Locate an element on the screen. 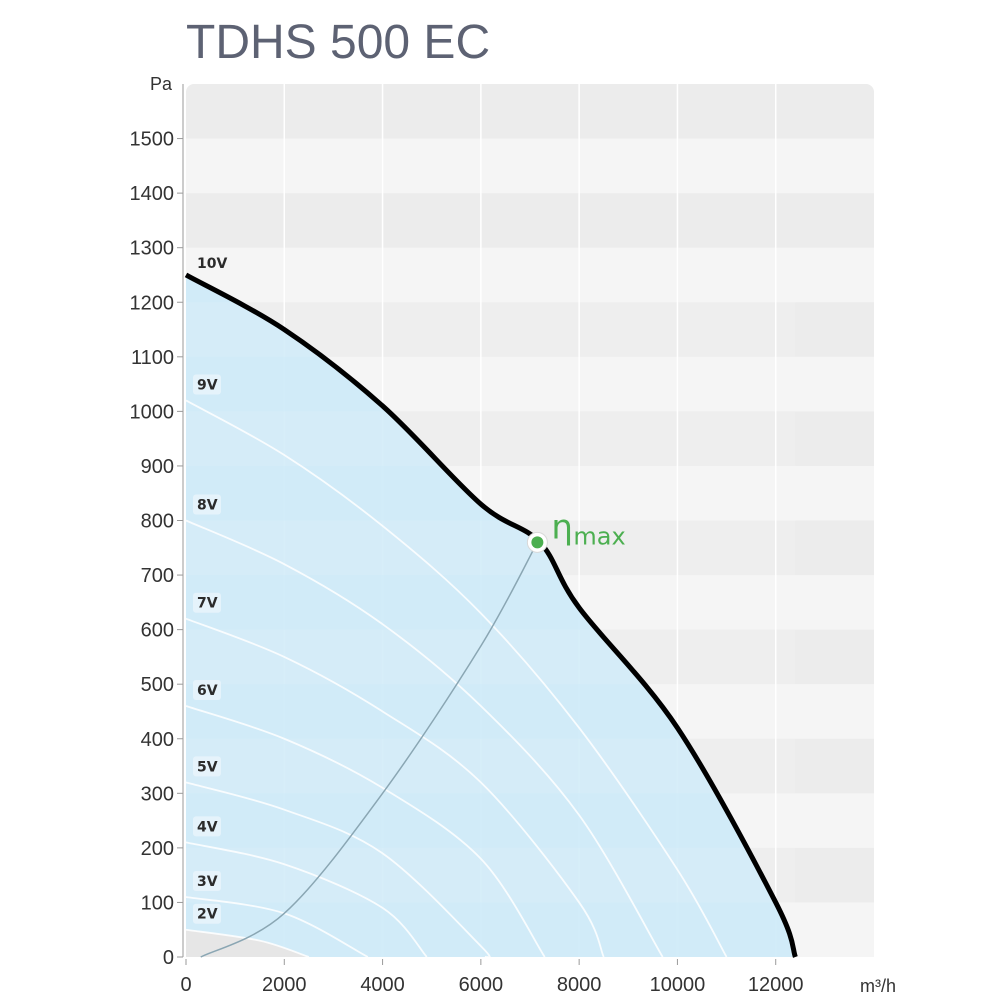  y-tick-label: 1000 is located at coordinates (152, 412).